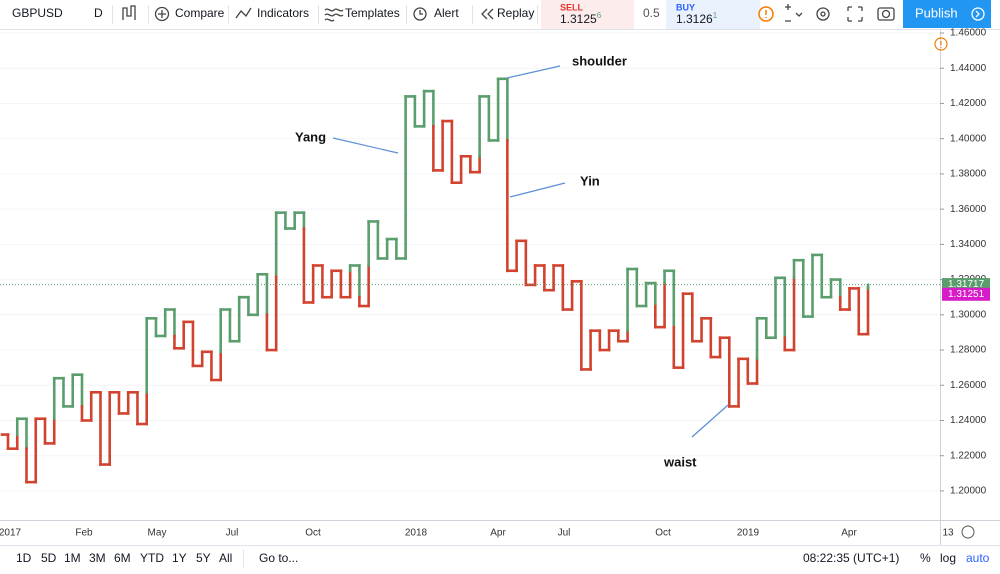  Describe the element at coordinates (157, 533) in the screenshot. I see `x-tick-label: May` at that location.